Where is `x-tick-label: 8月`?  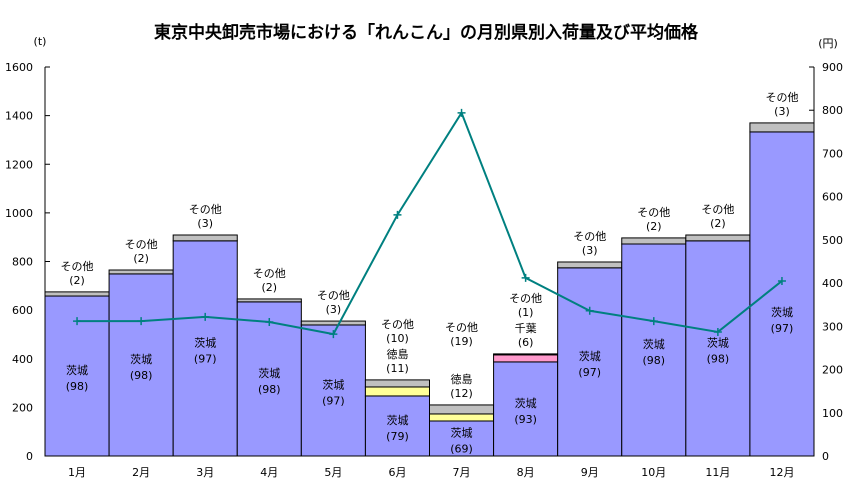 x-tick-label: 8月 is located at coordinates (526, 472).